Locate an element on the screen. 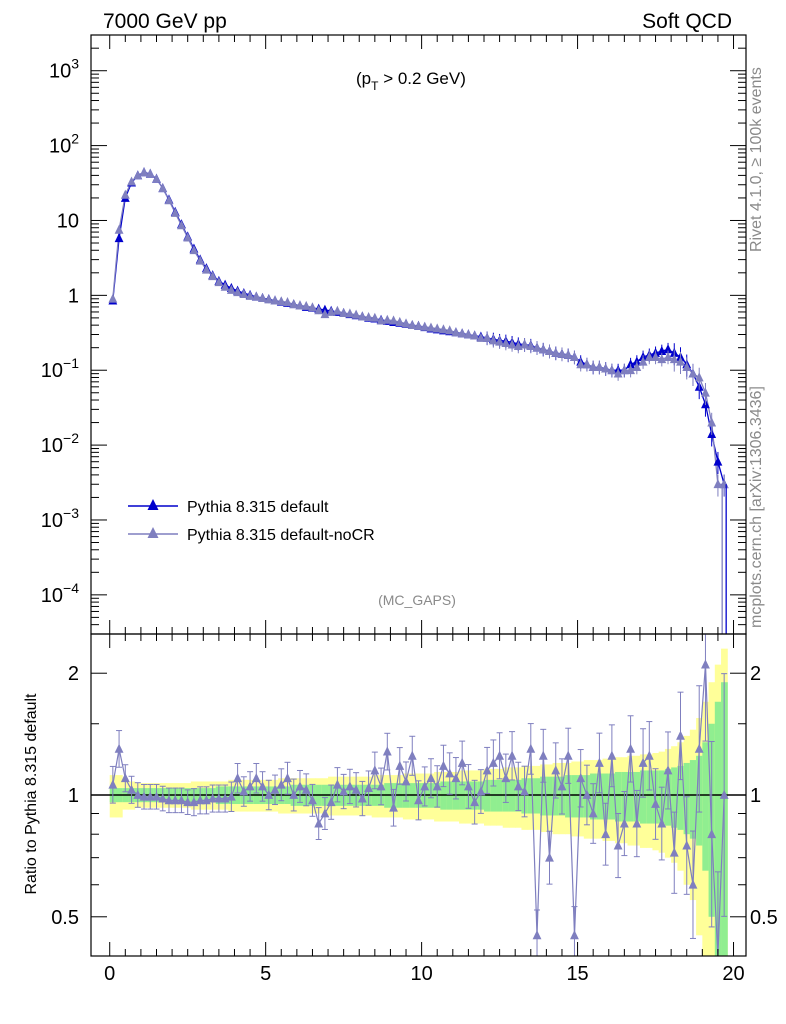 The width and height of the screenshot is (786, 1024). header-left-label: 7000 GeV pp is located at coordinates (165, 21).